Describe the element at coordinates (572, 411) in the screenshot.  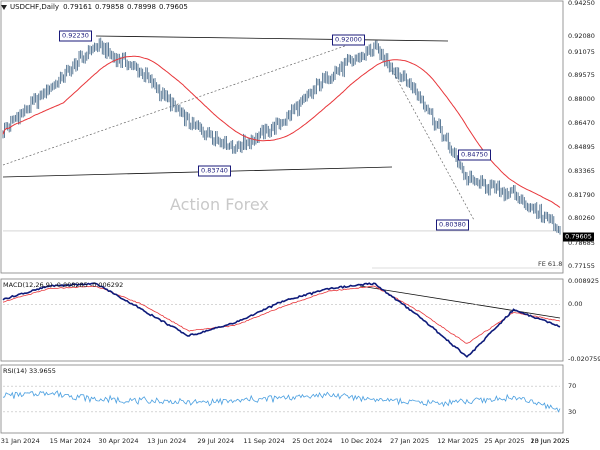
I see `rsi-axis-tick: 30` at that location.